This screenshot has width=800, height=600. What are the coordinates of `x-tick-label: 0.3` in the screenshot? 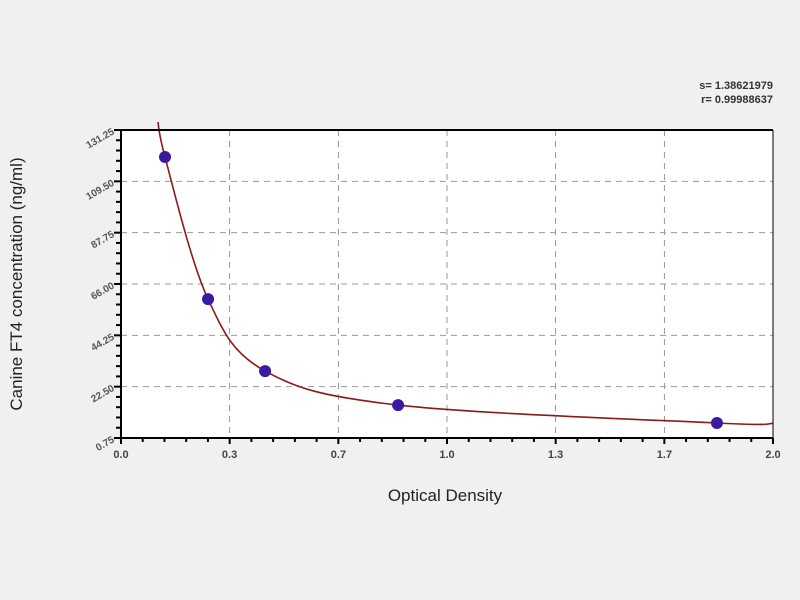 It's located at (229, 455).